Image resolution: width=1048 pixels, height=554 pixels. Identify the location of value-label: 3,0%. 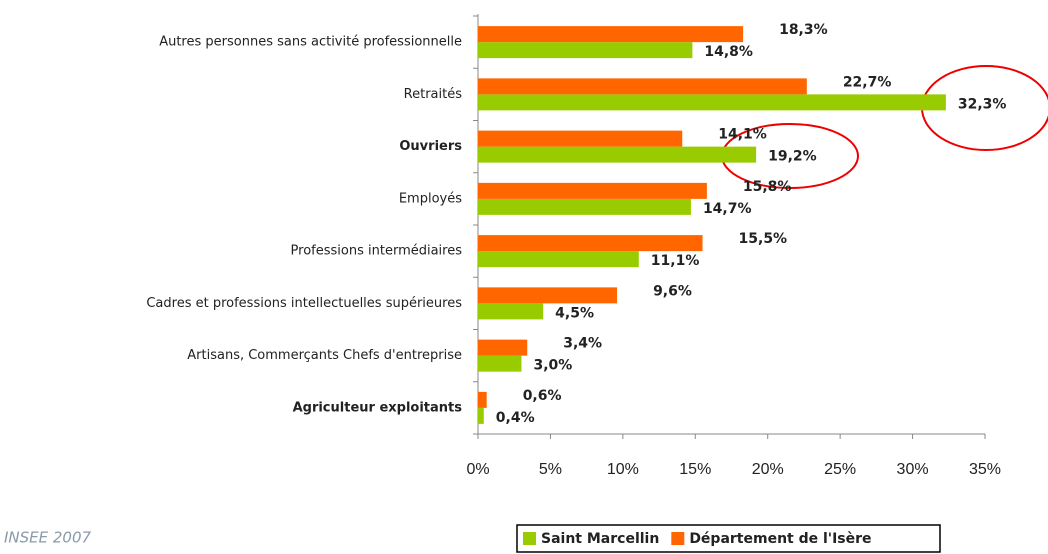
(552, 366).